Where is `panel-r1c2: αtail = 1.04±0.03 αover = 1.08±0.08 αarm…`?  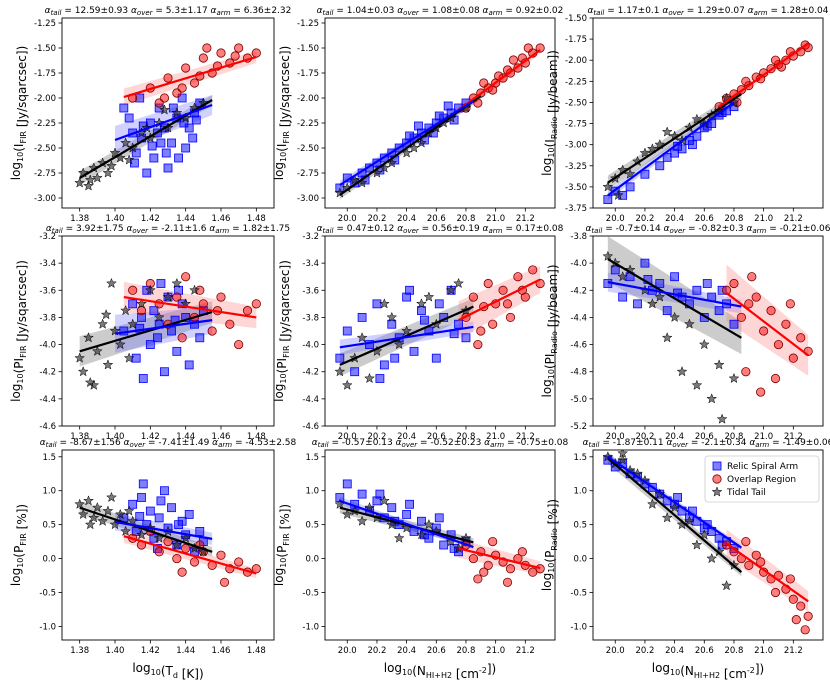
panel-r1c2: αtail = 1.04±0.03 αover = 1.08±0.08 αarm… is located at coordinates (417, 115).